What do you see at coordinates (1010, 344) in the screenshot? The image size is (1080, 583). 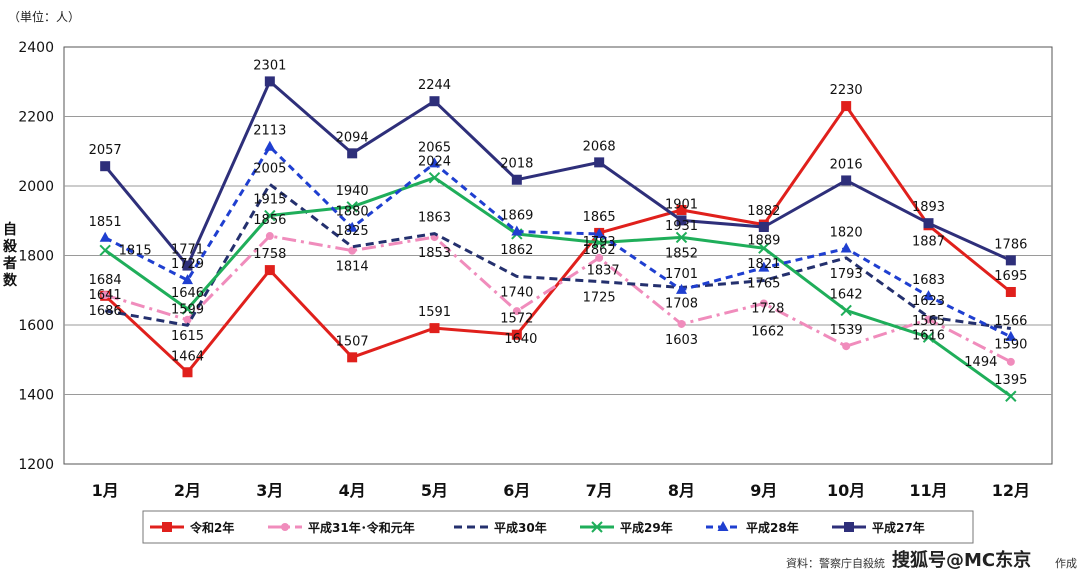 I see `data-label: 1590` at bounding box center [1010, 344].